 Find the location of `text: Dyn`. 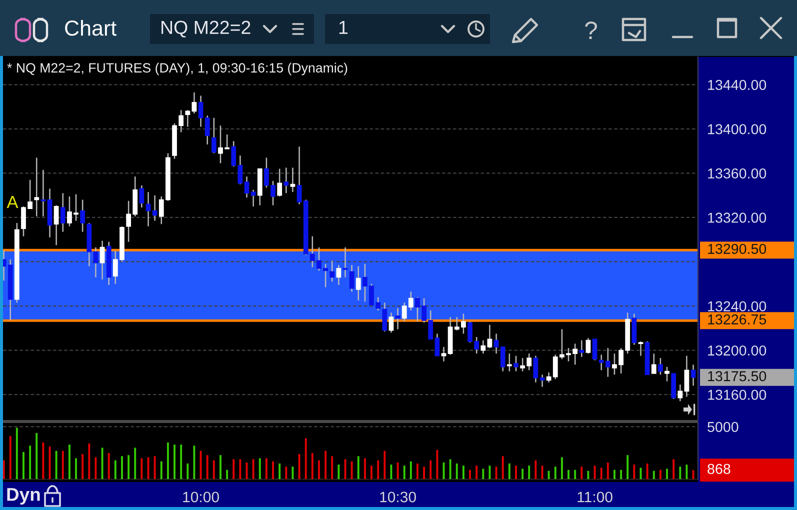

text: Dyn is located at coordinates (23, 496).